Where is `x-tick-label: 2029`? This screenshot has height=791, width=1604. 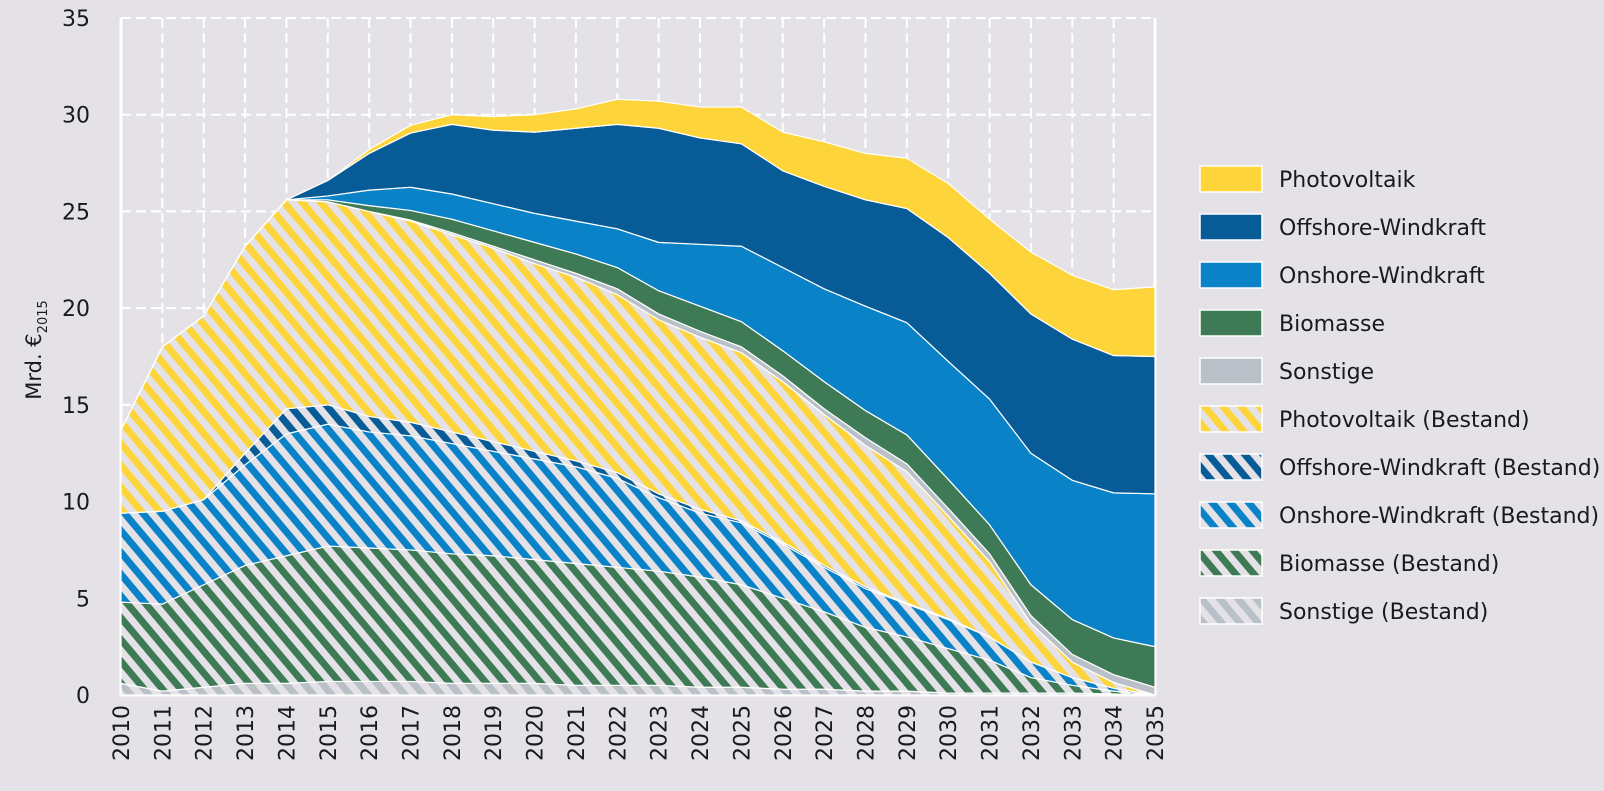 x-tick-label: 2029 is located at coordinates (908, 733).